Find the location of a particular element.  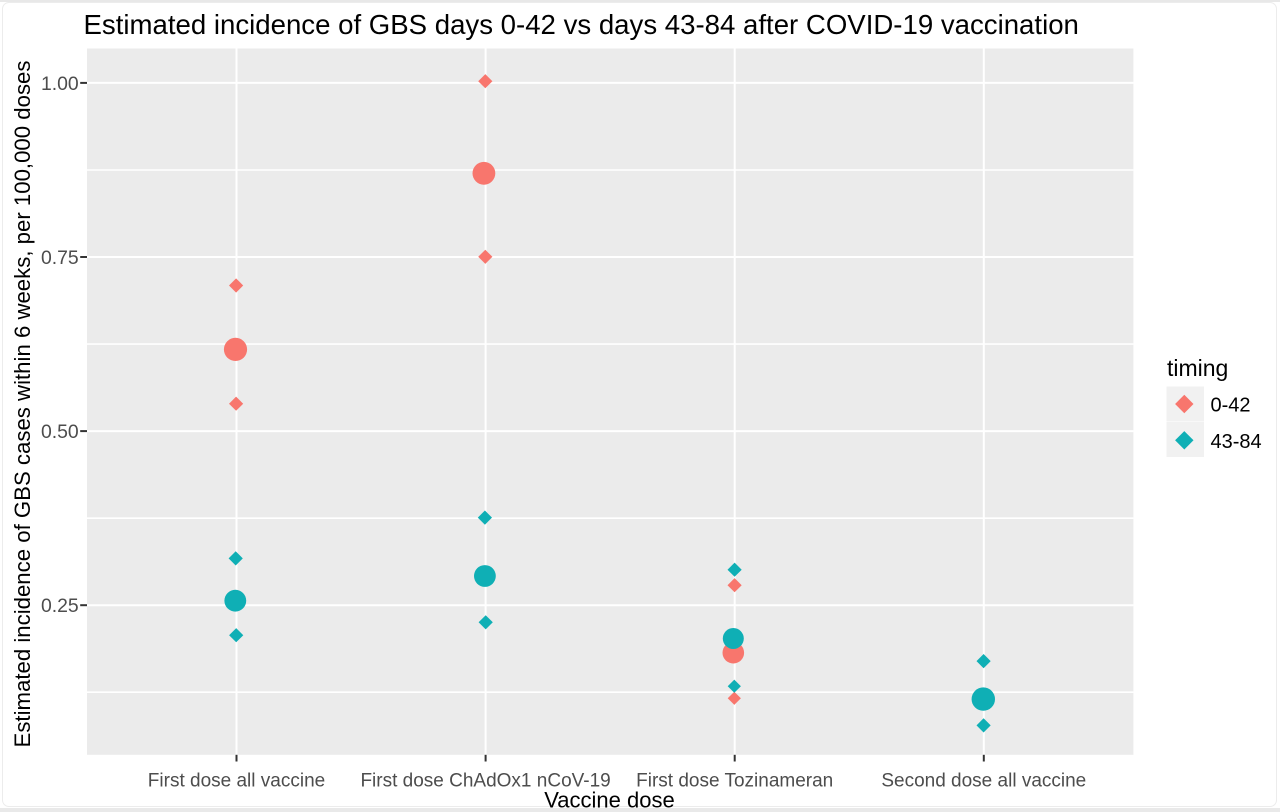

svg-text: First dose ChAdOx1 nCoV-19 is located at coordinates (485, 781).